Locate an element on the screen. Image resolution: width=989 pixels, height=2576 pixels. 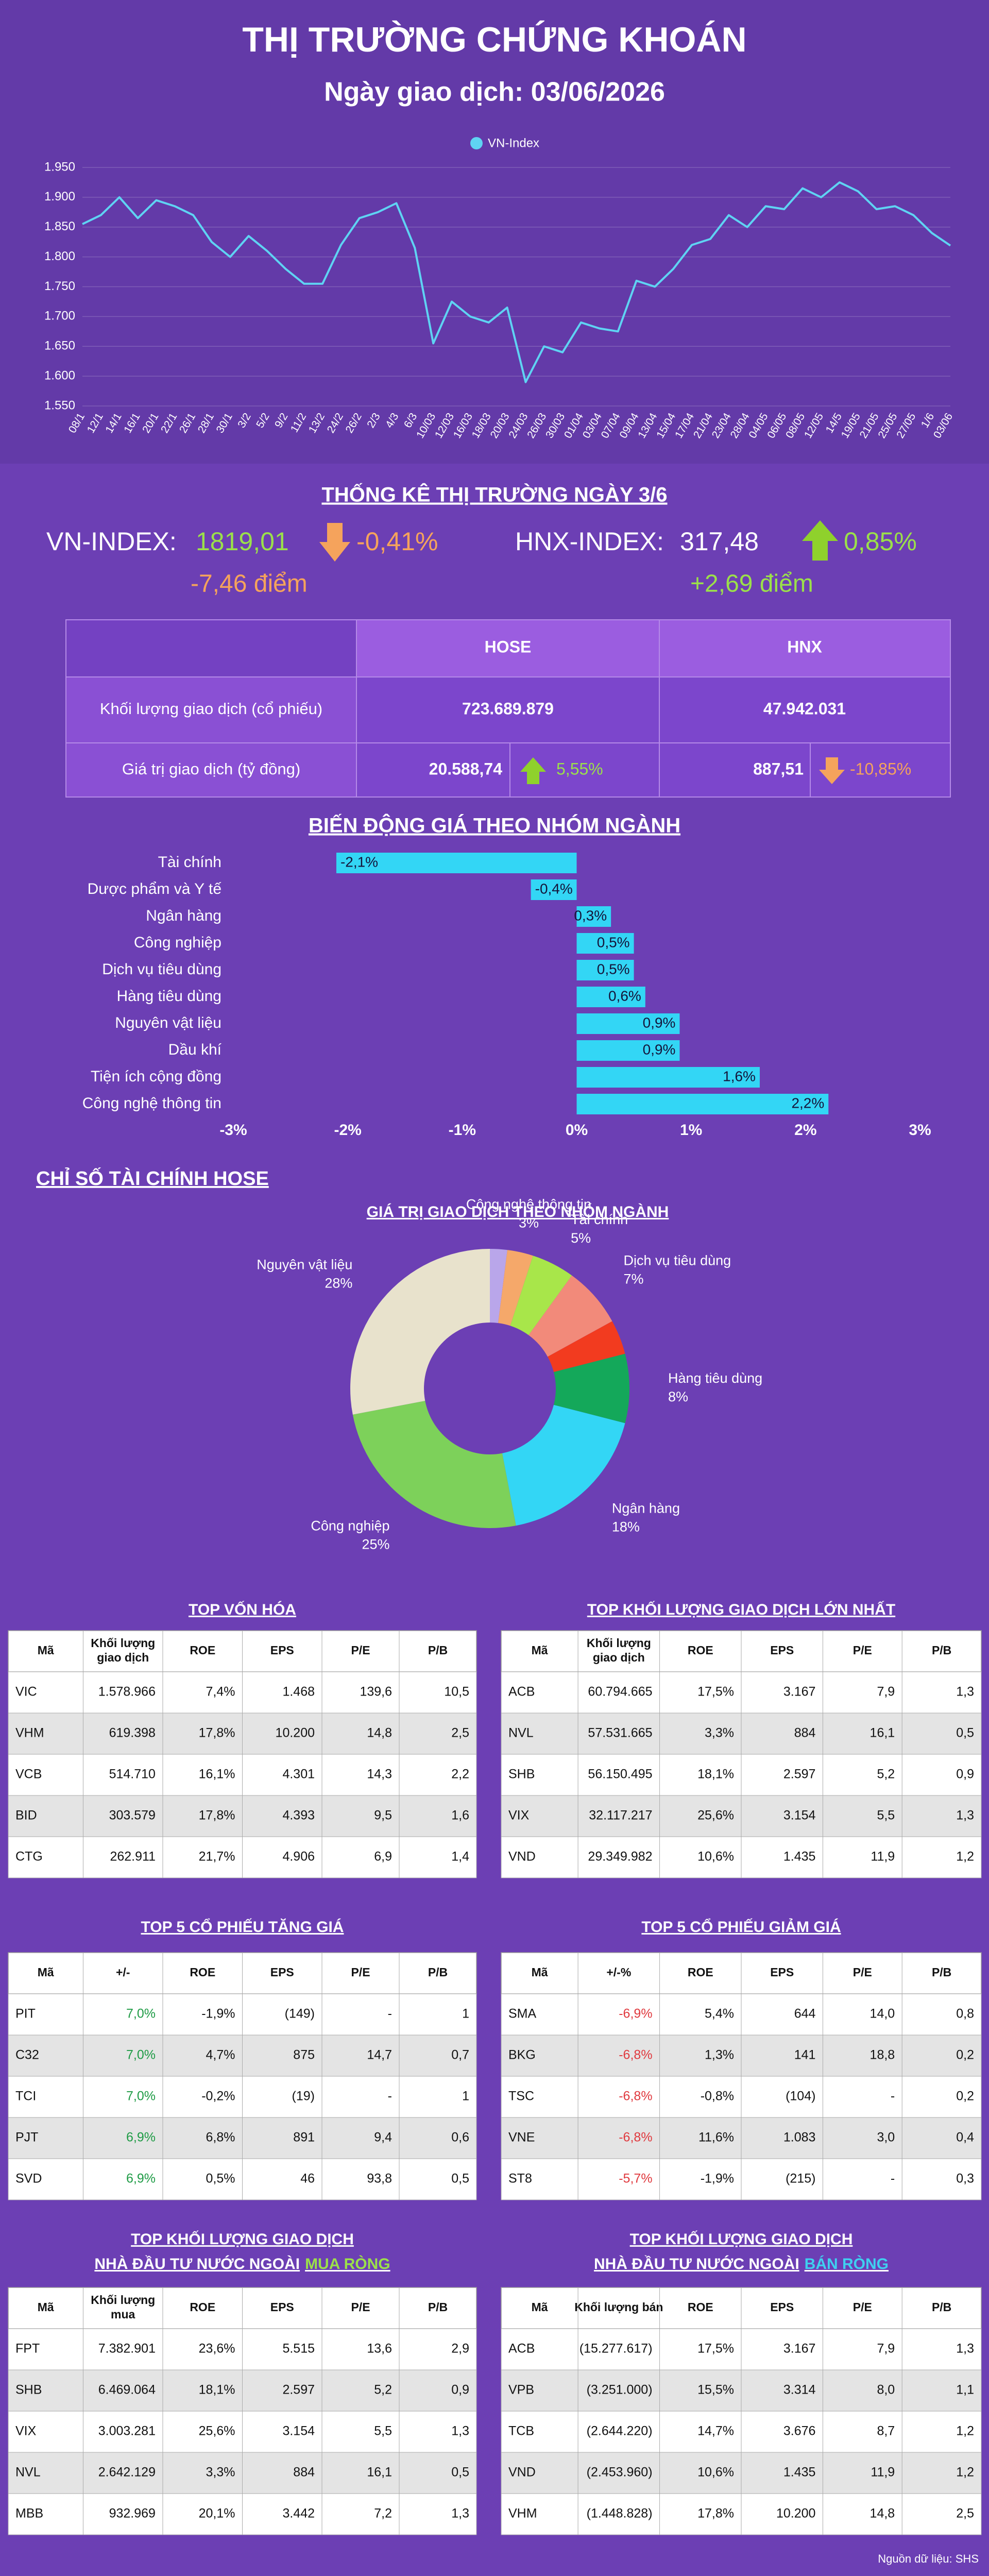
table-cell: 303.579 is located at coordinates (132, 1815).